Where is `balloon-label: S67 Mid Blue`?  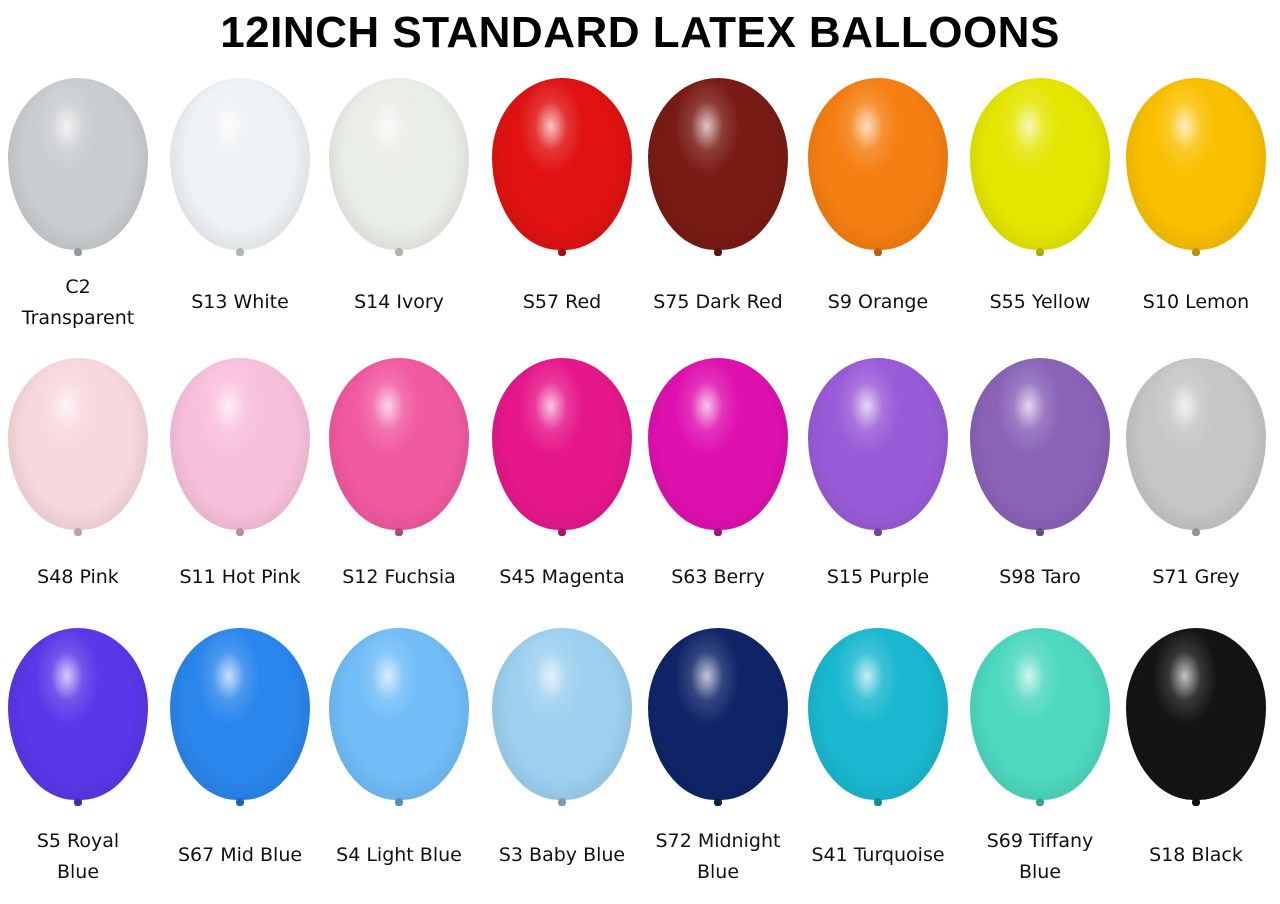 balloon-label: S67 Mid Blue is located at coordinates (240, 855).